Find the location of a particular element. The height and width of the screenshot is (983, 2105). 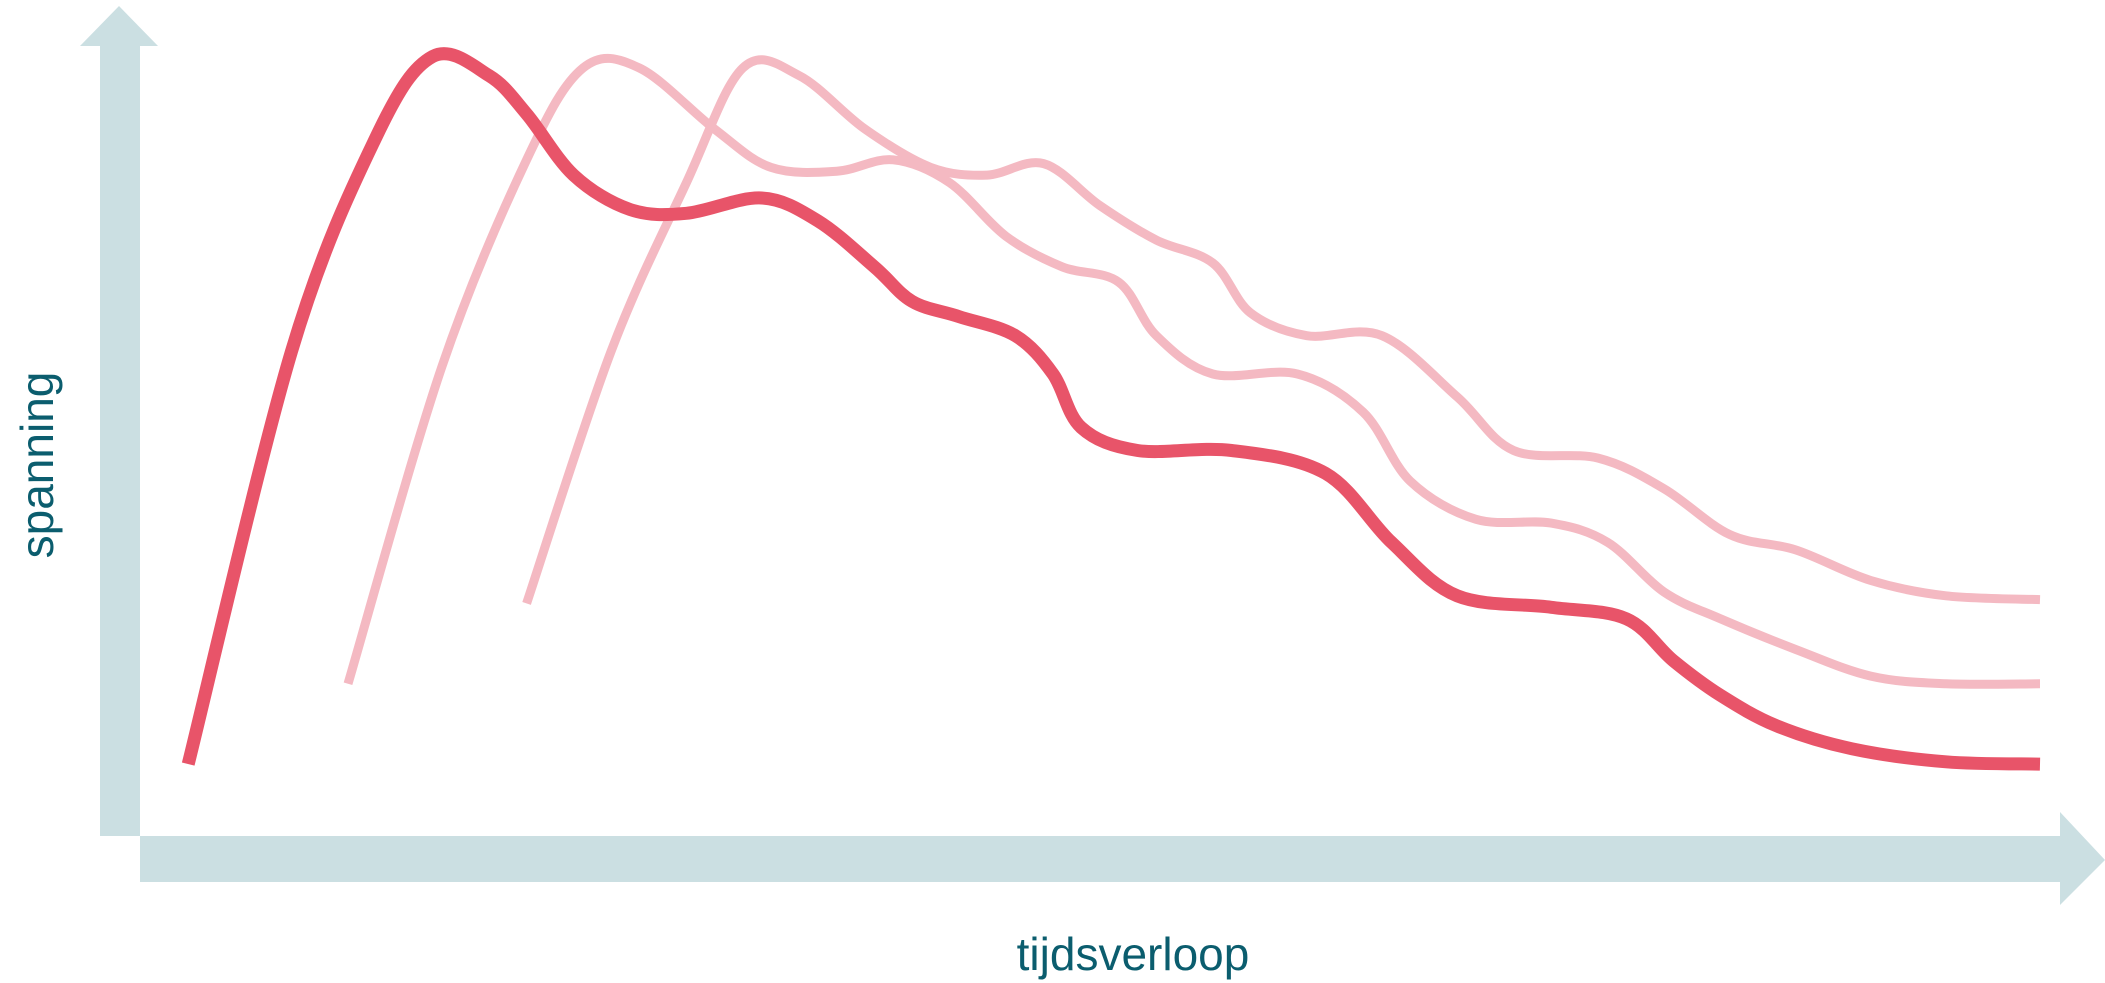

y-axis-arrow is located at coordinates (119, 421).